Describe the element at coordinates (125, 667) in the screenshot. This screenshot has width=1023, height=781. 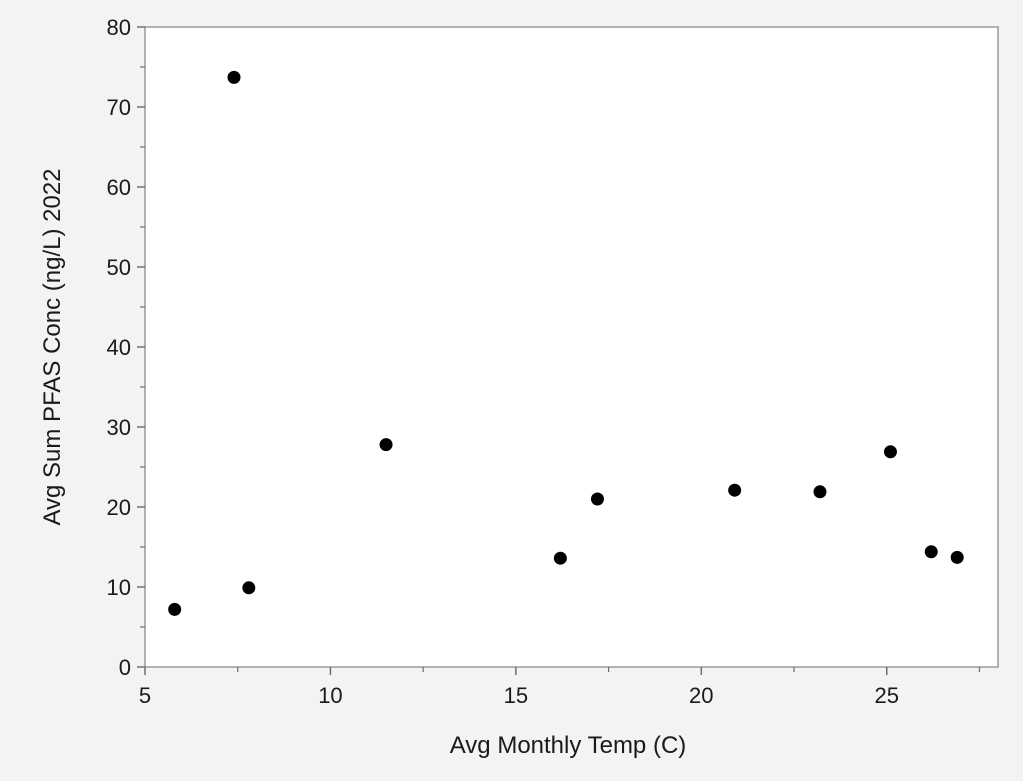
I see `y-tick-label: 0` at that location.